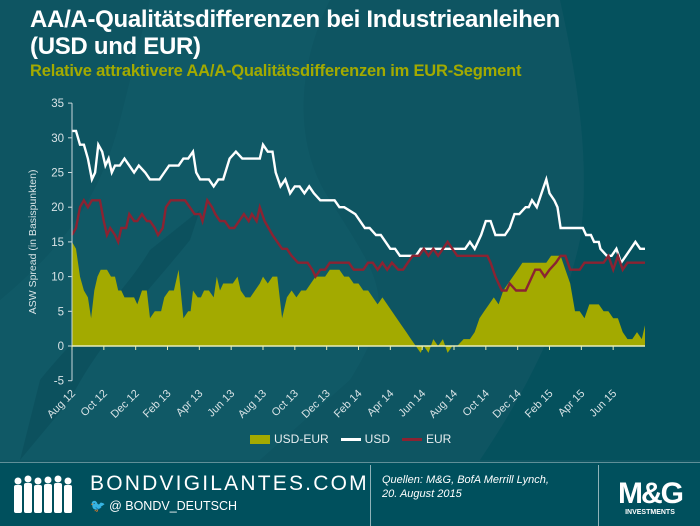 This screenshot has height=526, width=700. Describe the element at coordinates (57, 174) in the screenshot. I see `y-tick-label: 25` at that location.